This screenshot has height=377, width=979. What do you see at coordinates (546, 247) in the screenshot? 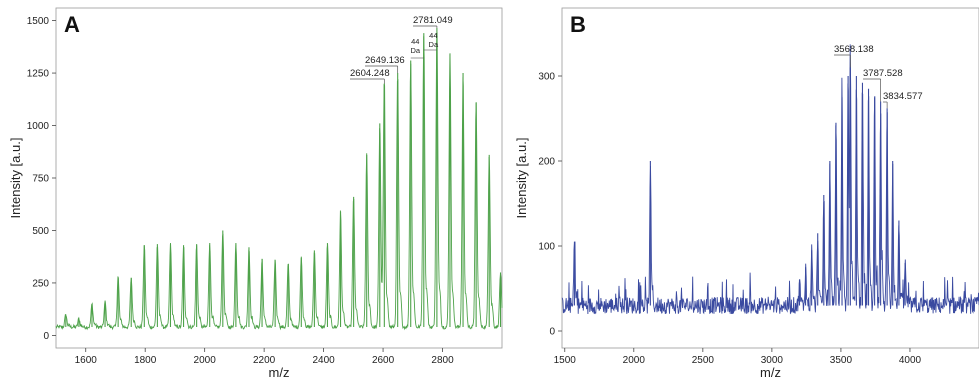
I see `y-tick-label: 100` at bounding box center [546, 247].